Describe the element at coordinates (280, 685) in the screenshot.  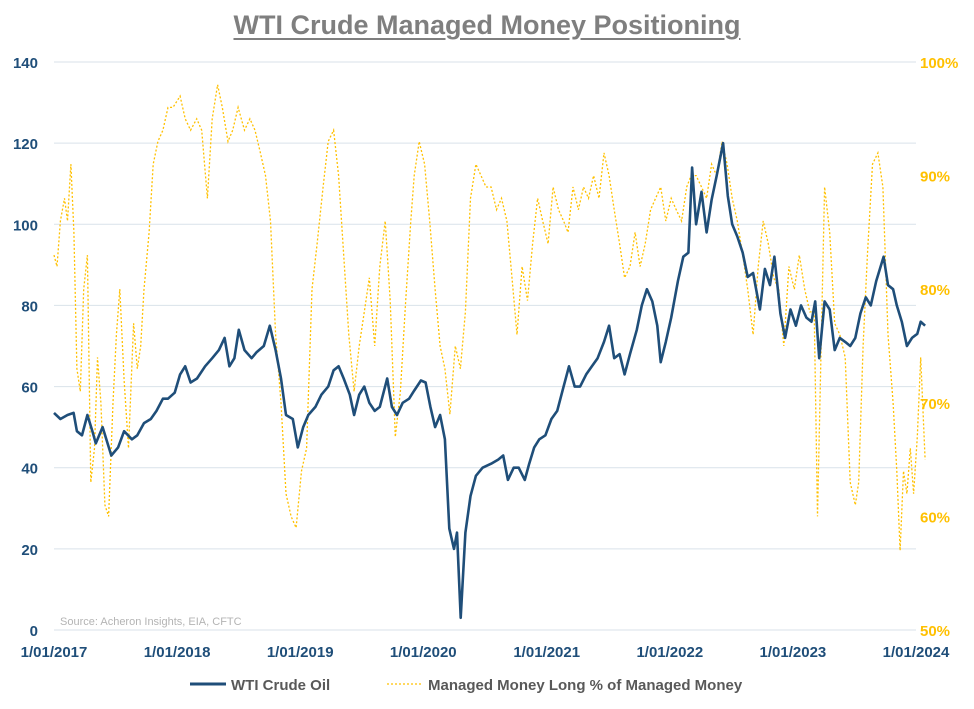
I see `legend-label-wti-crude-oil: WTI Crude Oil` at that location.